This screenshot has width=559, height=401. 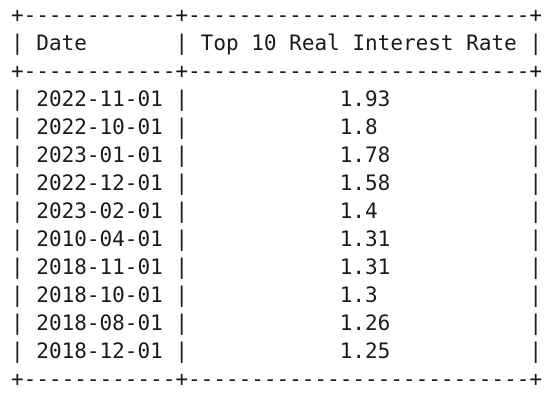 What do you see at coordinates (106, 351) in the screenshot?
I see `cell-date: 2018-12-01` at bounding box center [106, 351].